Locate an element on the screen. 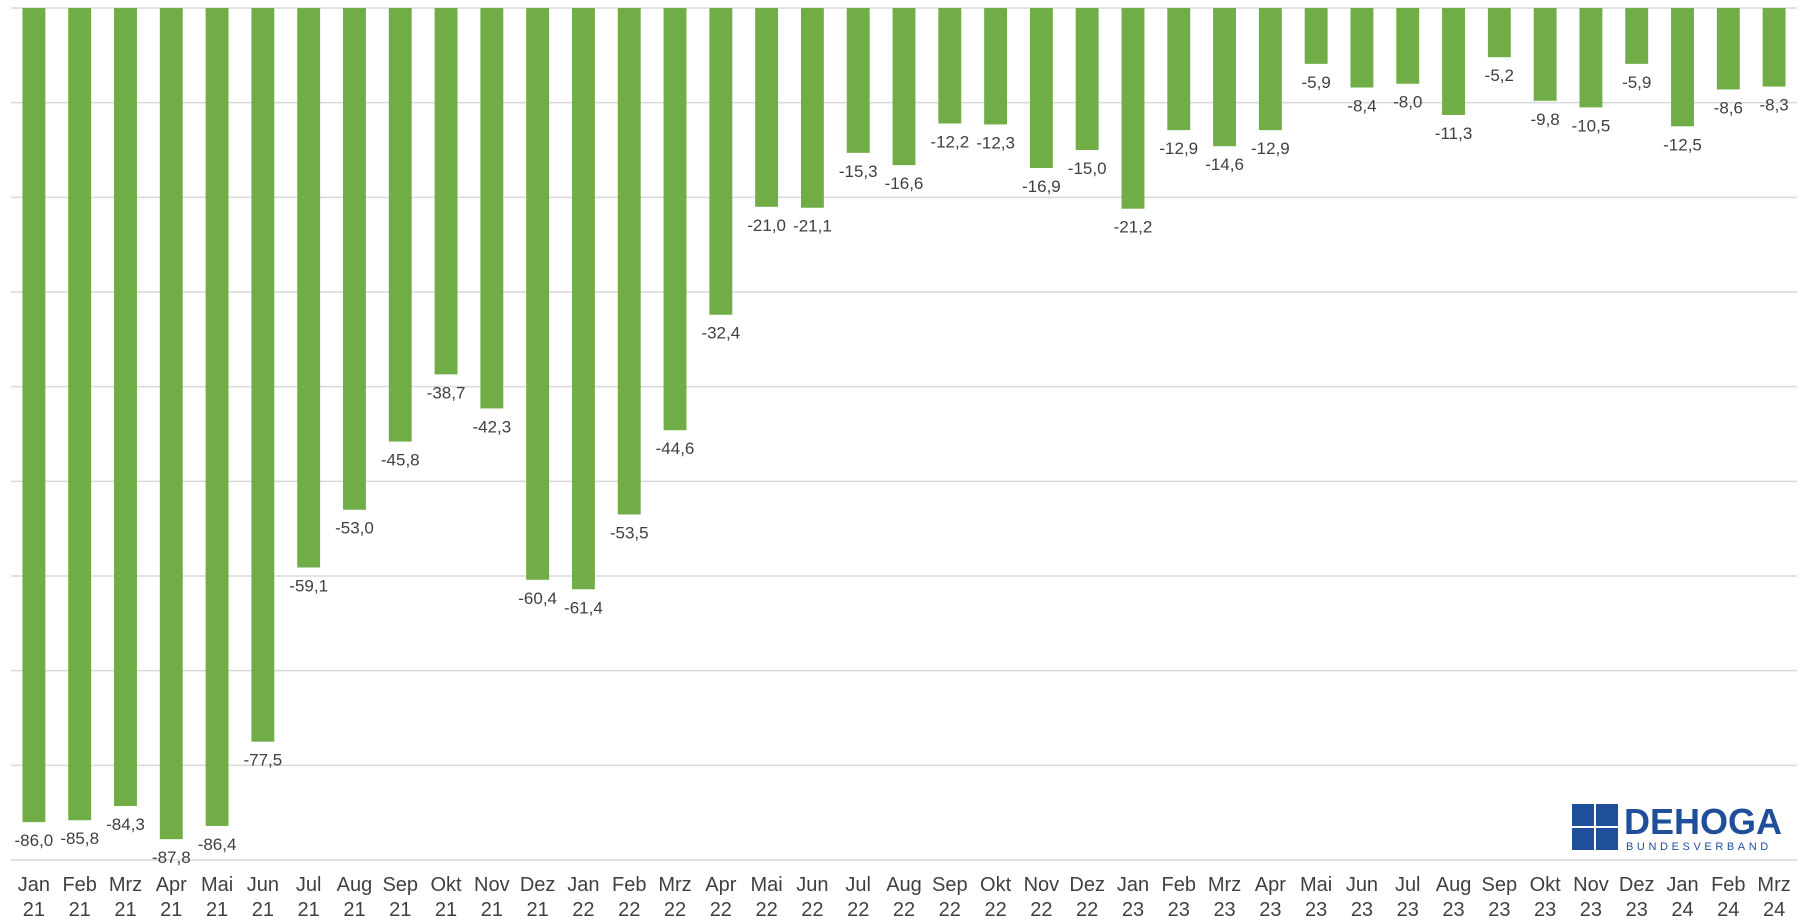 The width and height of the screenshot is (1801, 923). x-tick-label: Dez 21 is located at coordinates (537, 897).